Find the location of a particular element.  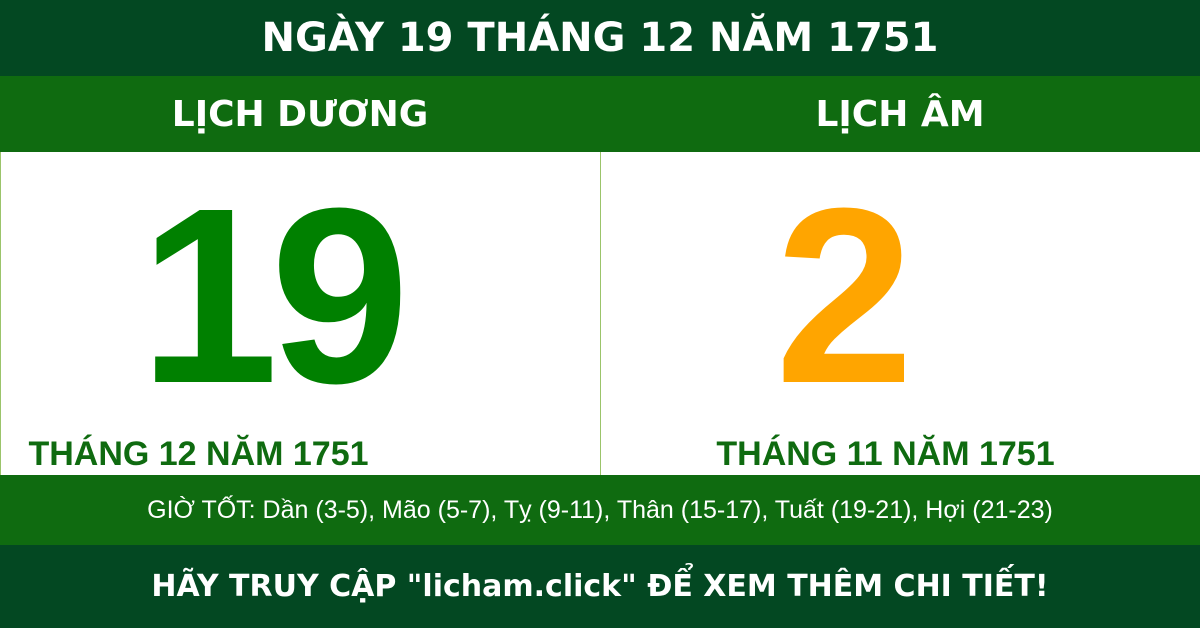

calendar-headings: LỊCH DƯƠNG LỊCH ÂM is located at coordinates (600, 114).